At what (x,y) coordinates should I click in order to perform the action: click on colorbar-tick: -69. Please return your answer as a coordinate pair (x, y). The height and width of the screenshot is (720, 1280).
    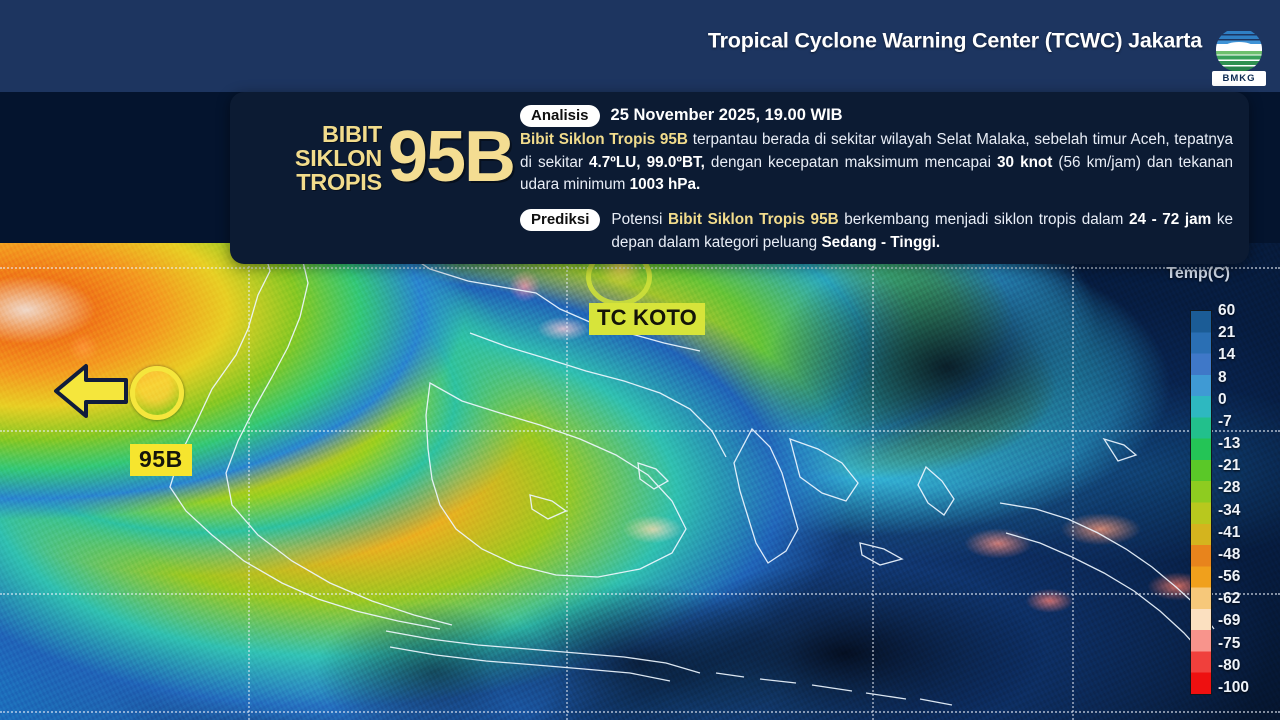
    Looking at the image, I should click on (1229, 621).